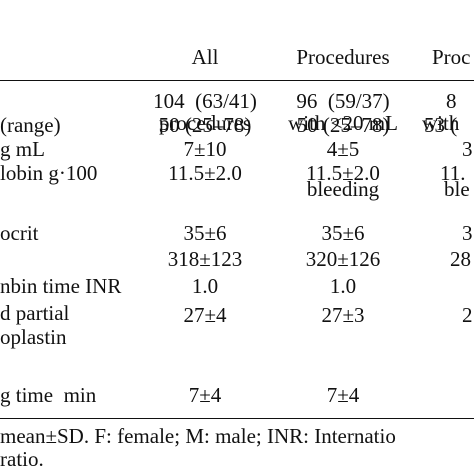  What do you see at coordinates (22, 149) in the screenshot?
I see `row-label: g mL` at bounding box center [22, 149].